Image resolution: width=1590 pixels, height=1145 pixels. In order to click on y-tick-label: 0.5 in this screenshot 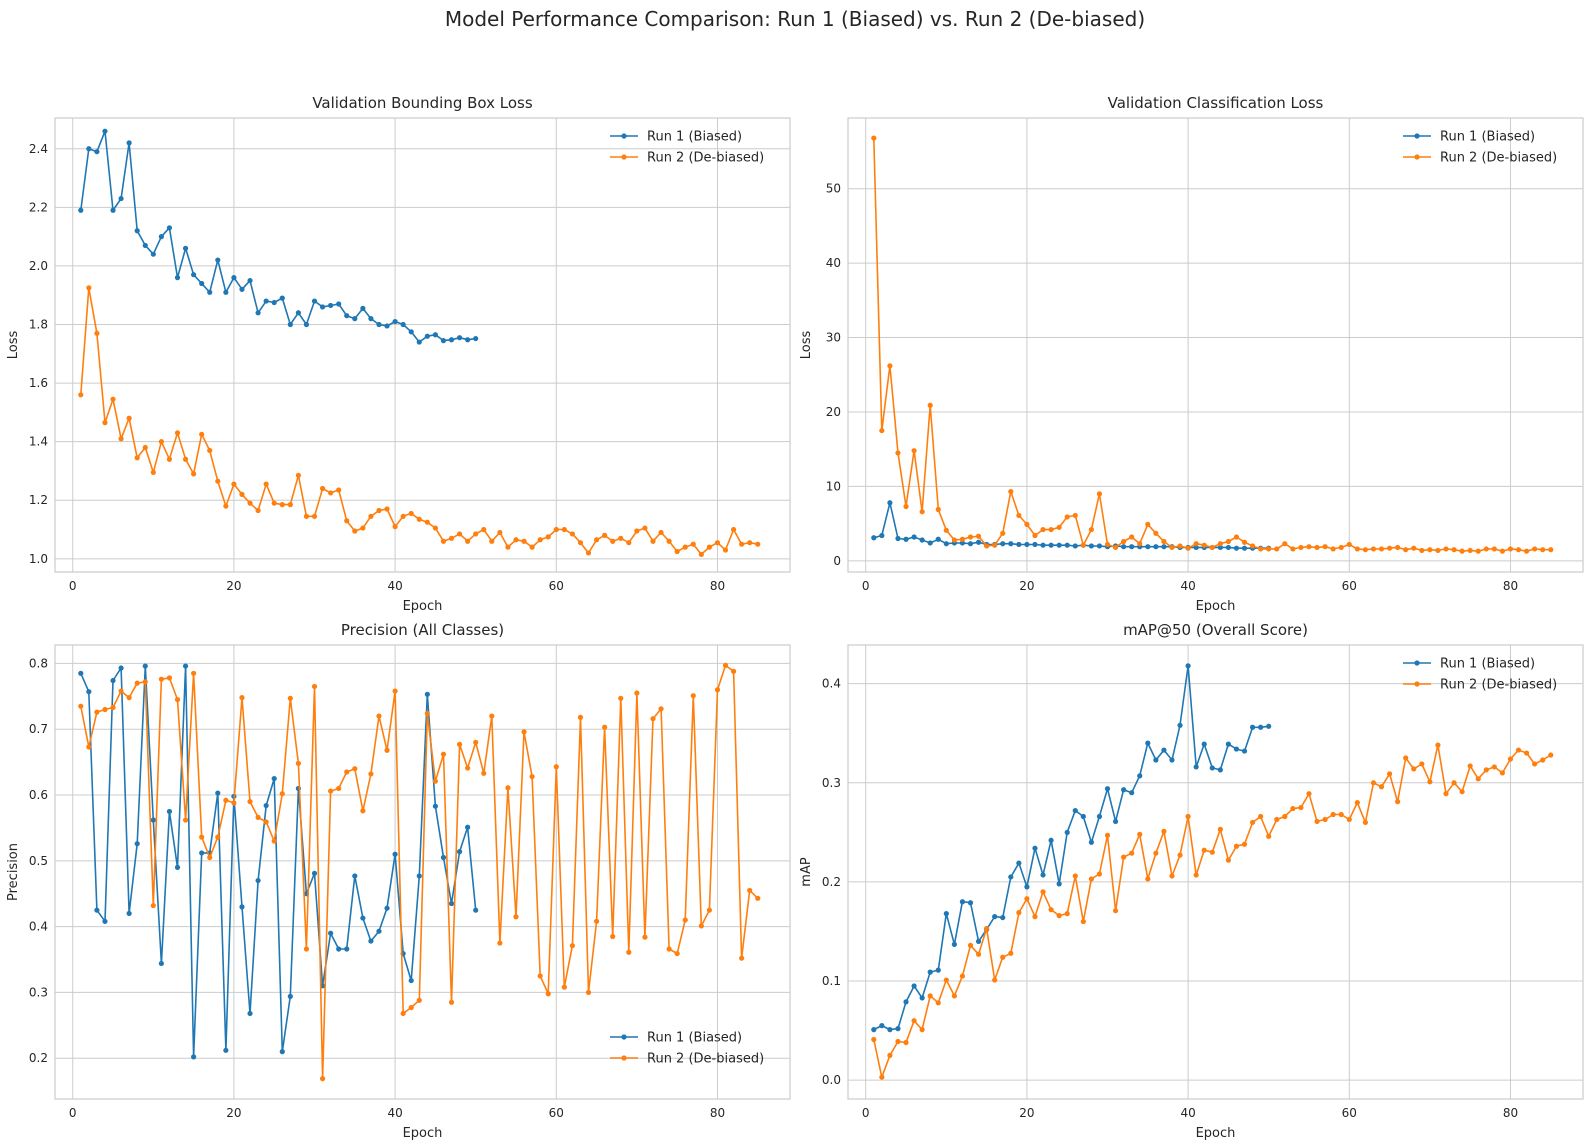, I will do `click(38, 861)`.